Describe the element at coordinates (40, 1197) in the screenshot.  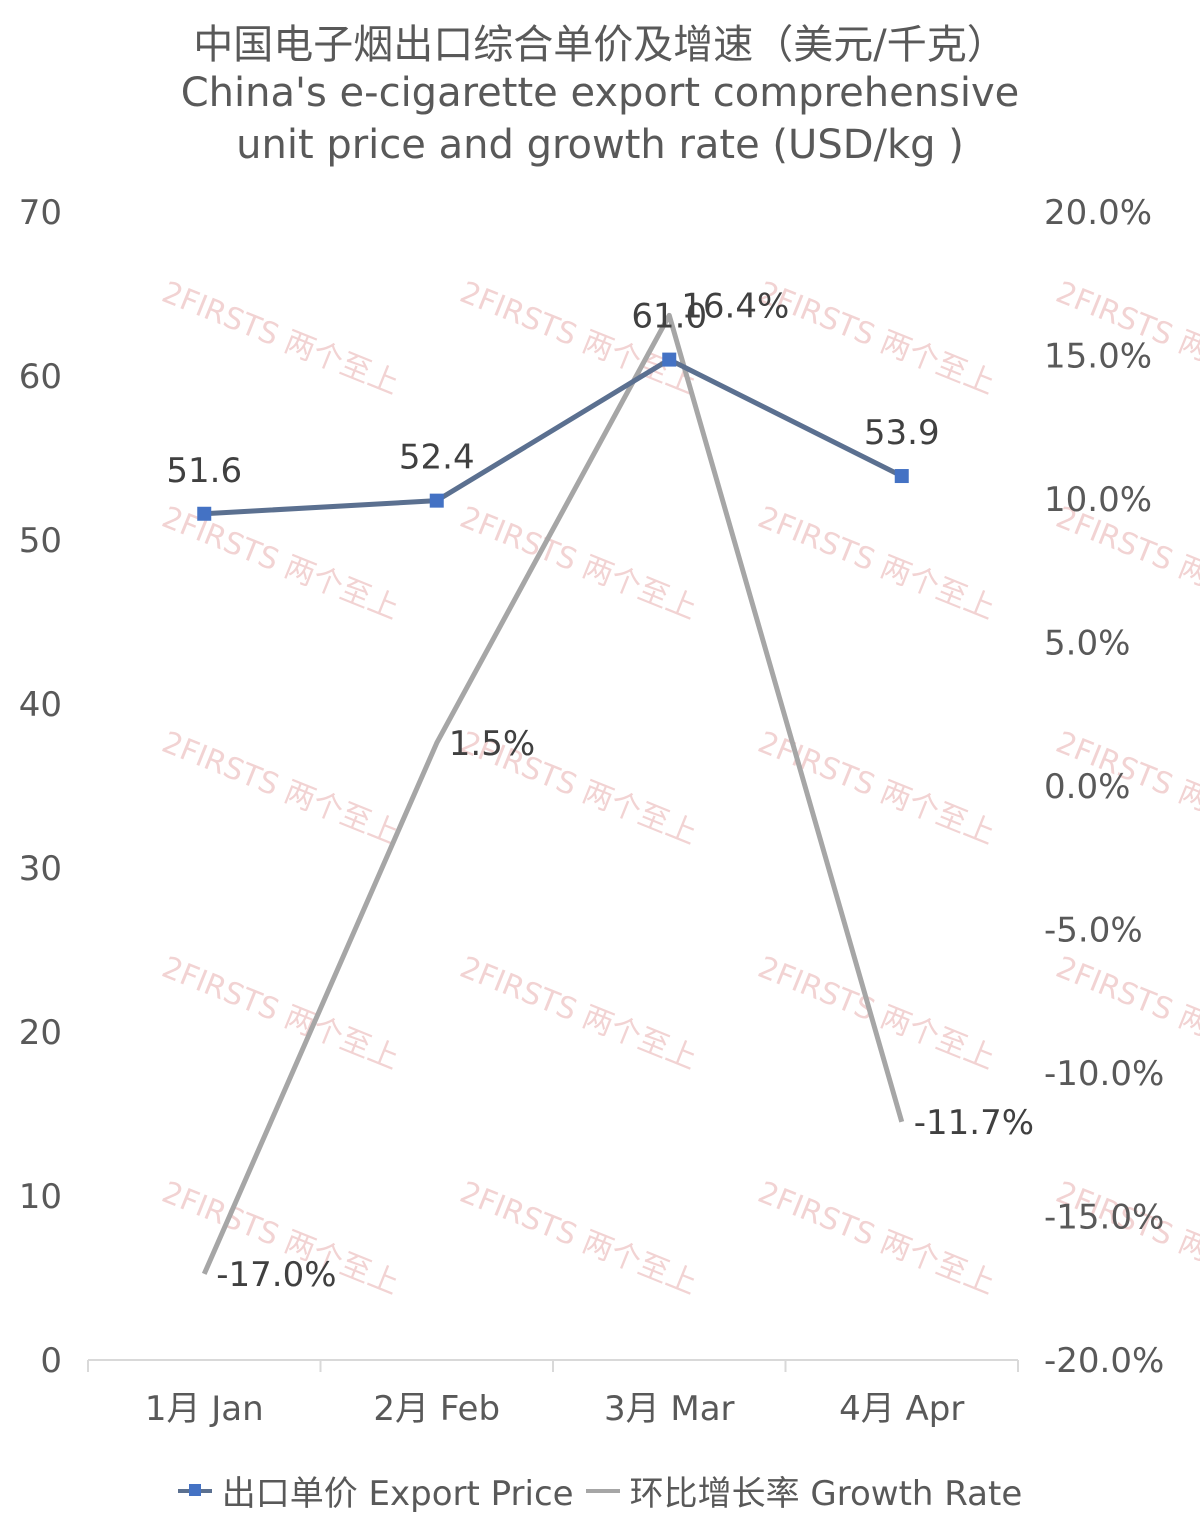
I see `y-left-tick-label: 10` at that location.